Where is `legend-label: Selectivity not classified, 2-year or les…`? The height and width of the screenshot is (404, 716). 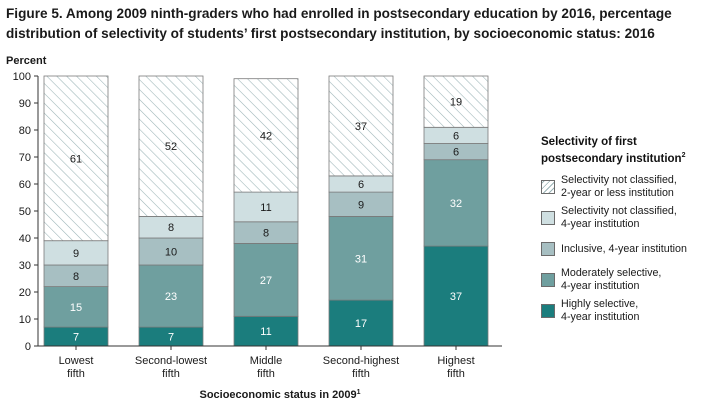
legend-label: Selectivity not classified, 2-year or les… is located at coordinates (619, 187).